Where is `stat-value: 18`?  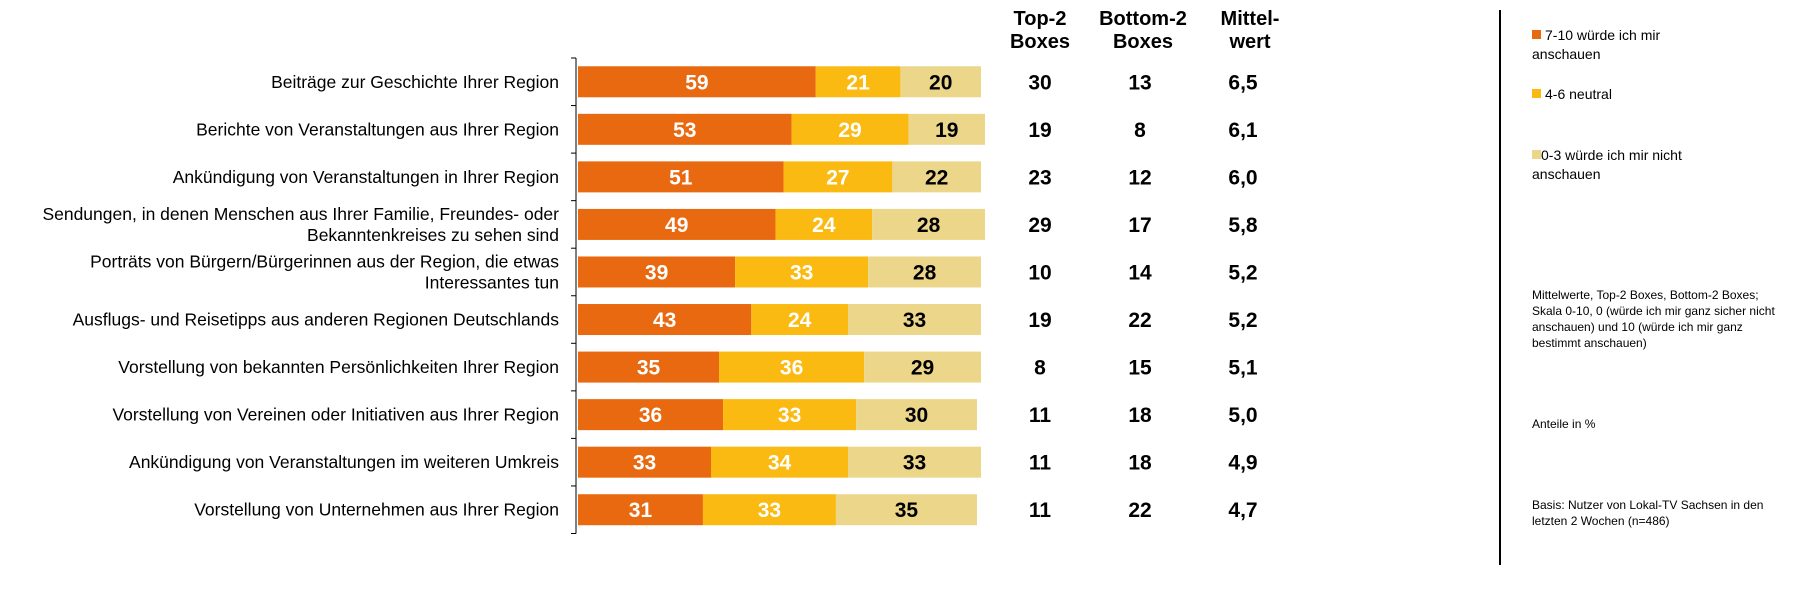
stat-value: 18 is located at coordinates (1140, 415).